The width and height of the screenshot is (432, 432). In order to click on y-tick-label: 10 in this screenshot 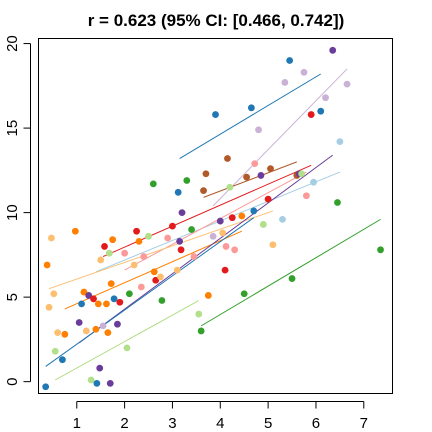, I will do `click(12, 212)`.